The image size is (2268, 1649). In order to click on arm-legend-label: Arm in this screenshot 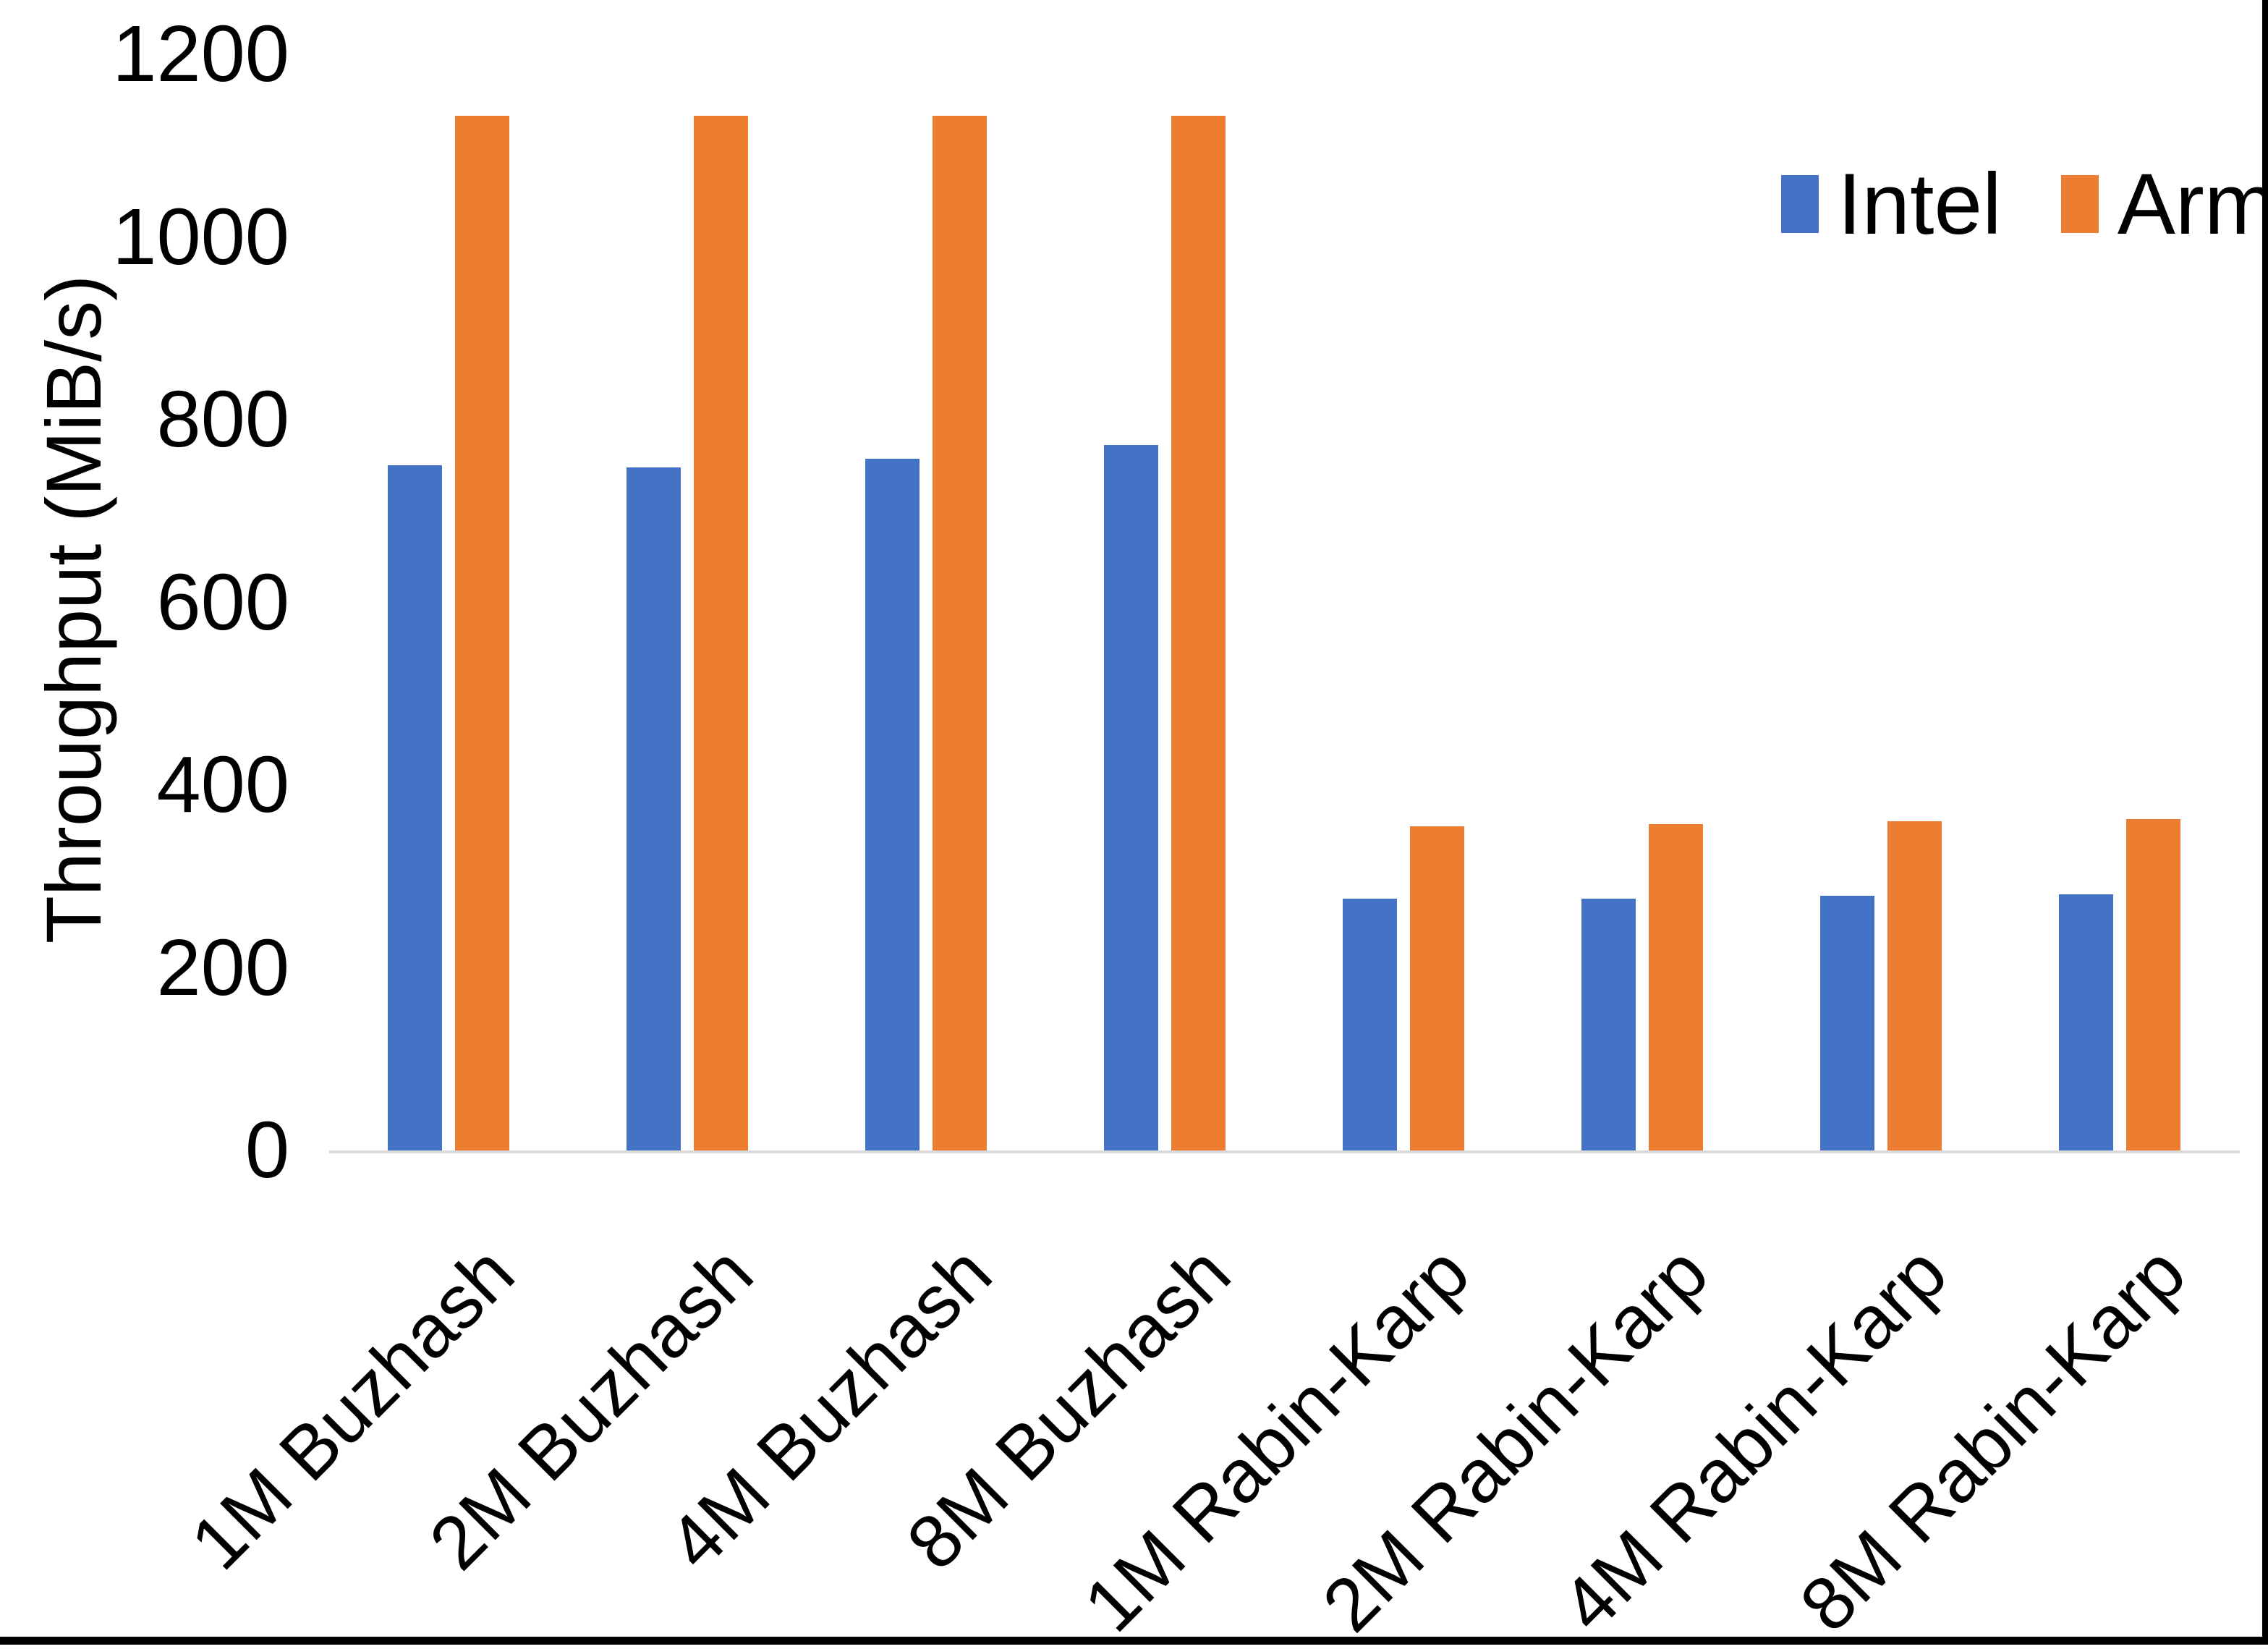, I will do `click(2192, 205)`.